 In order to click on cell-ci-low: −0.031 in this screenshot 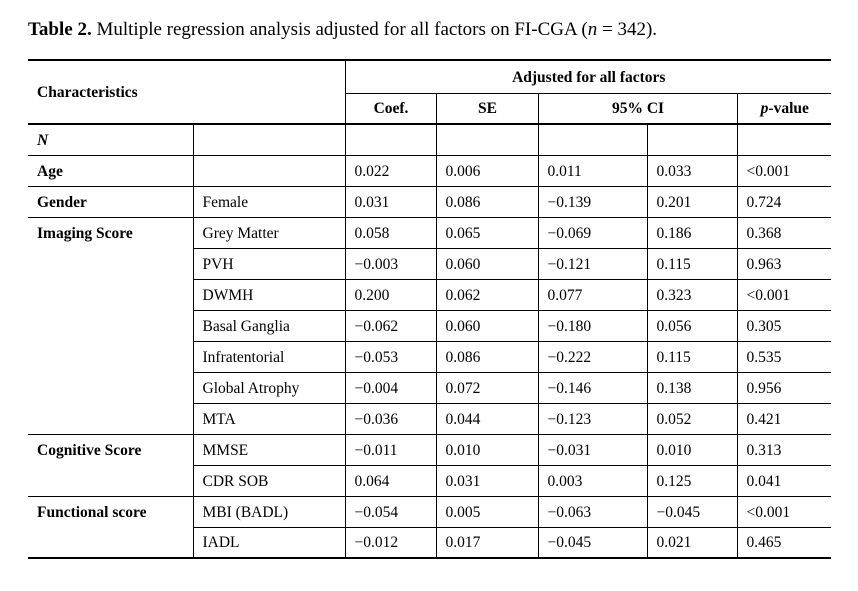, I will do `click(592, 449)`.